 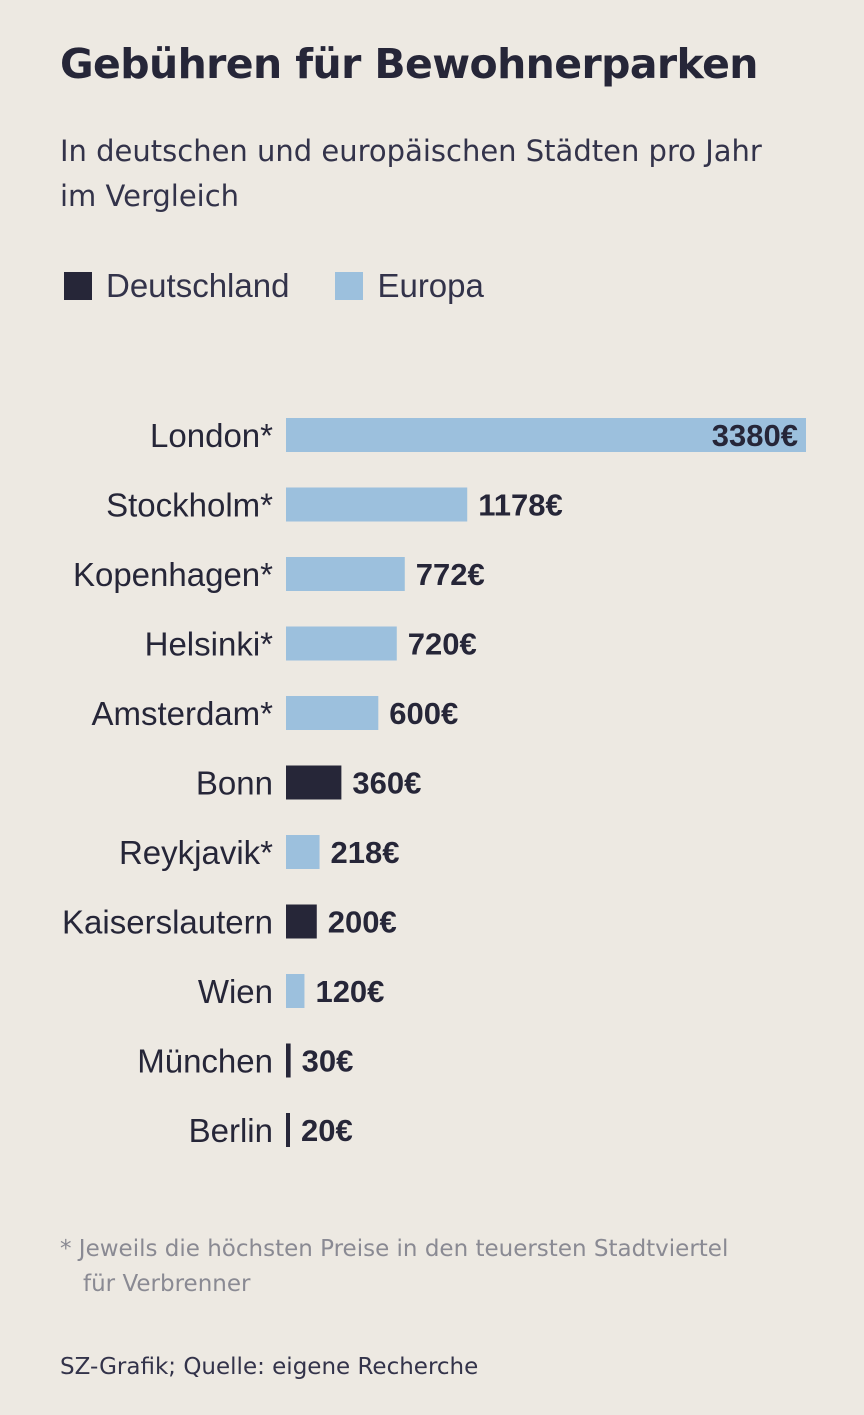 I want to click on bar-muenchen, so click(x=288, y=1060).